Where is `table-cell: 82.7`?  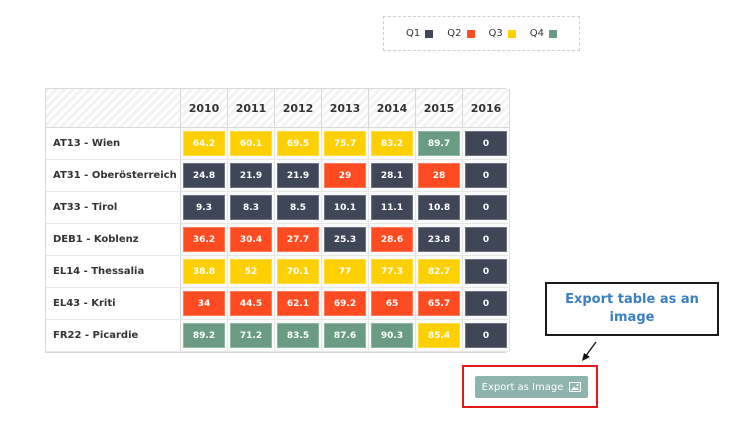 table-cell: 82.7 is located at coordinates (439, 271).